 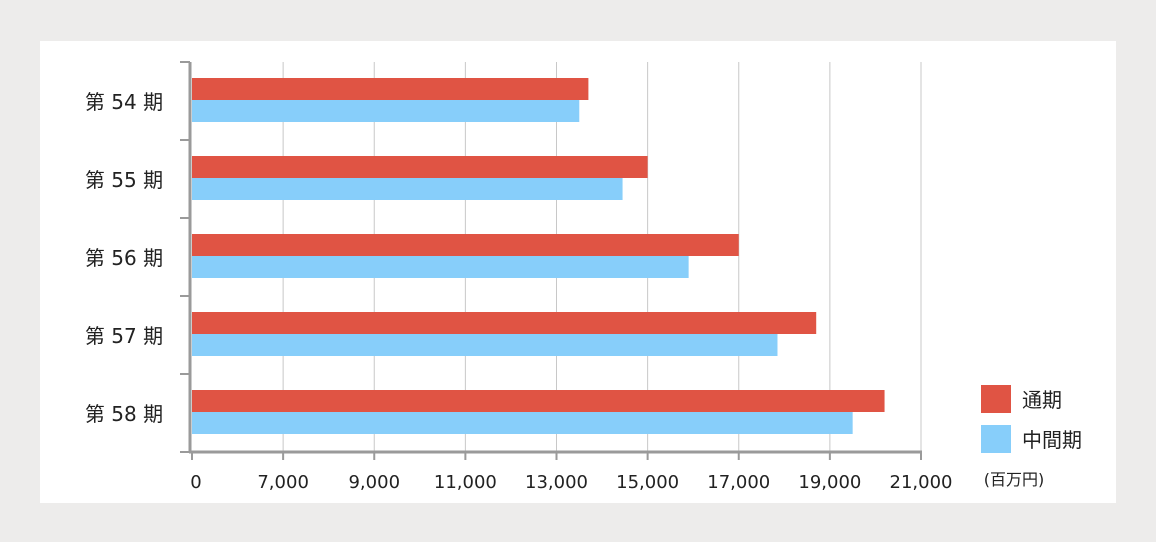 What do you see at coordinates (374, 482) in the screenshot?
I see `x-tick-label: 9,000` at bounding box center [374, 482].